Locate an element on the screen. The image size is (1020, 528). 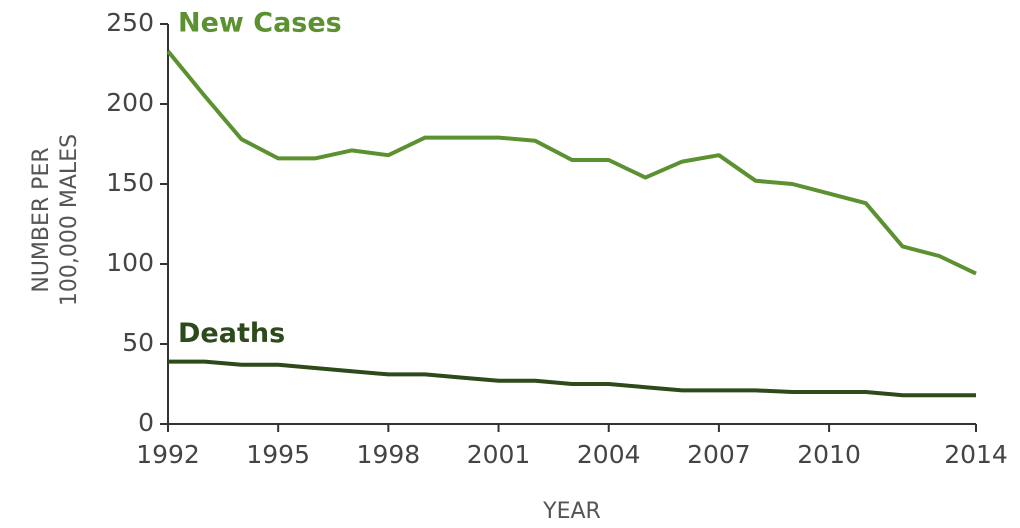
y-axis-title: 100,000 MALES is located at coordinates (69, 220).